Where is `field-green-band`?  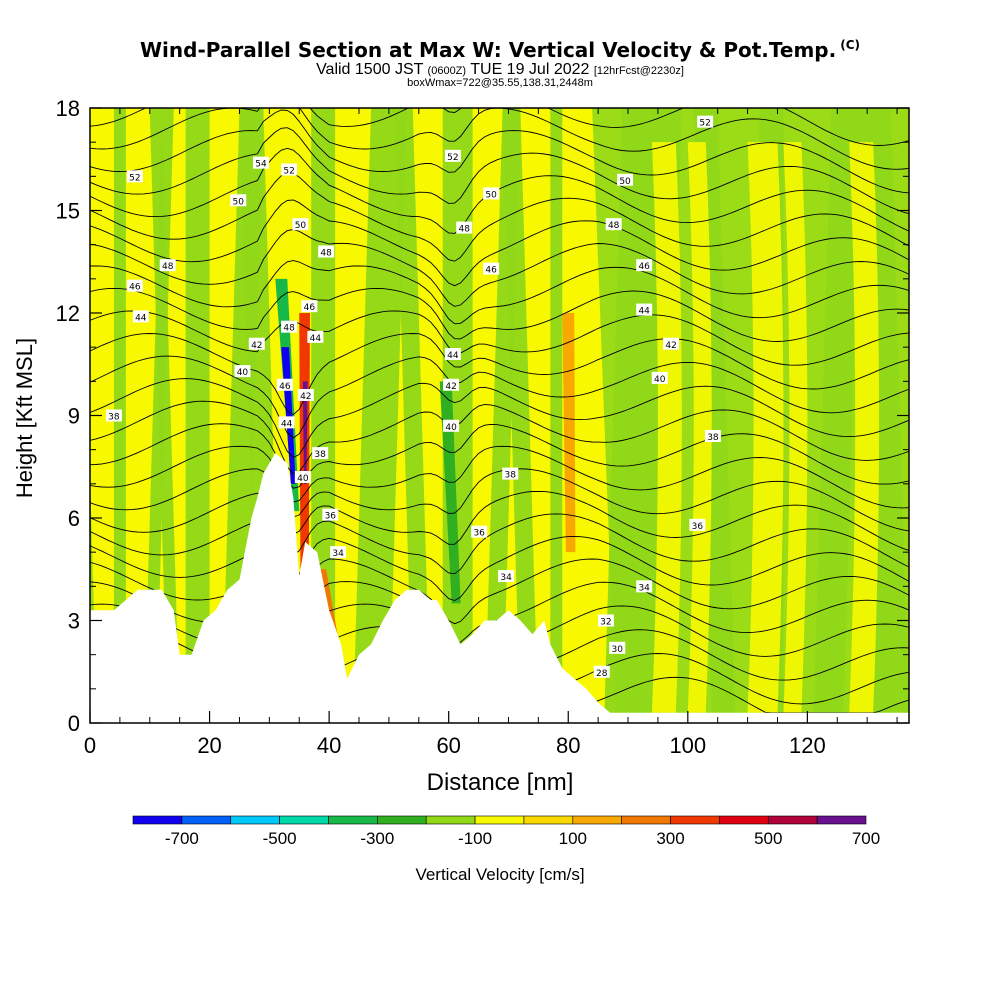
field-green-band is located at coordinates (164, 415).